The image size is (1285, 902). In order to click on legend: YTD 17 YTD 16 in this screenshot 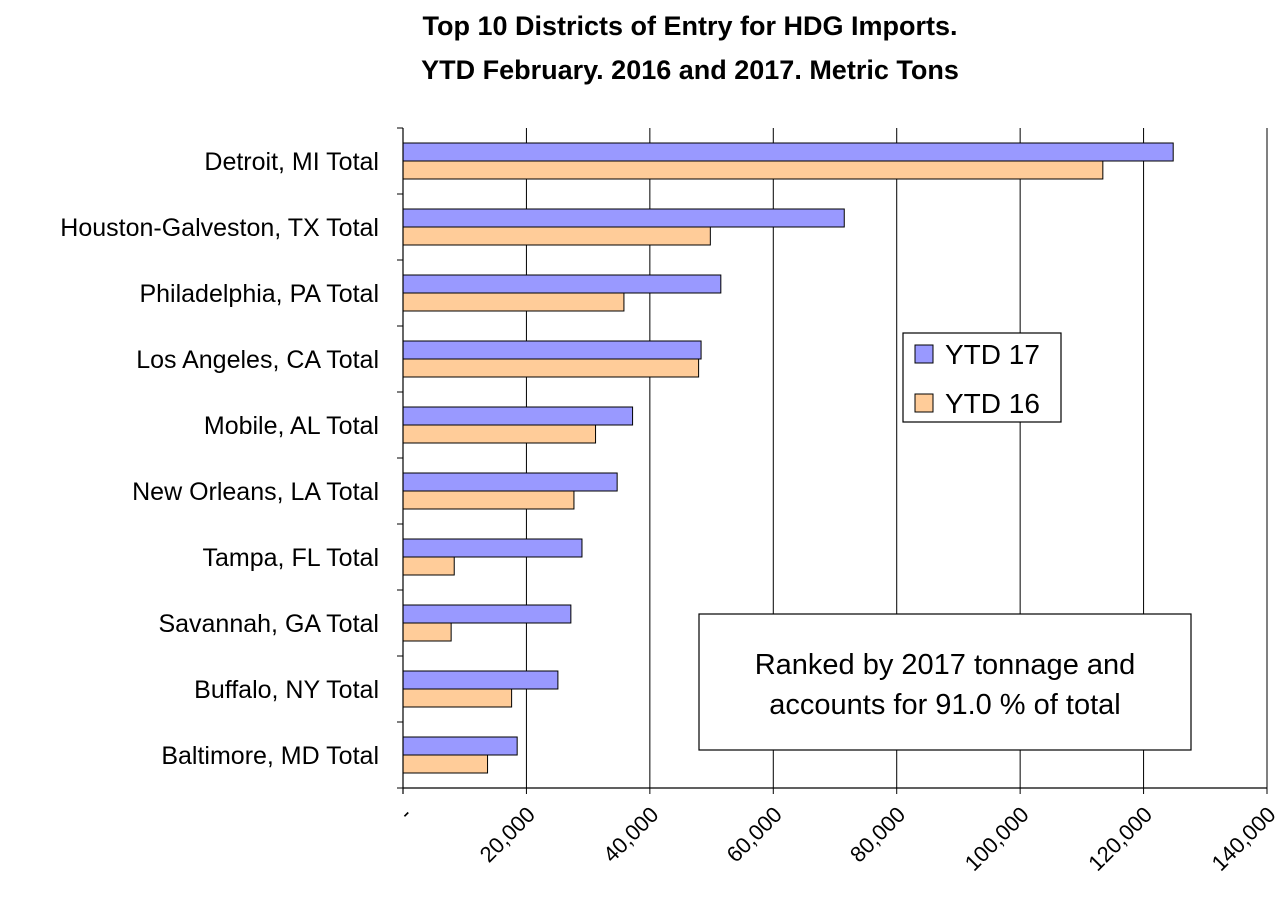, I will do `click(982, 377)`.